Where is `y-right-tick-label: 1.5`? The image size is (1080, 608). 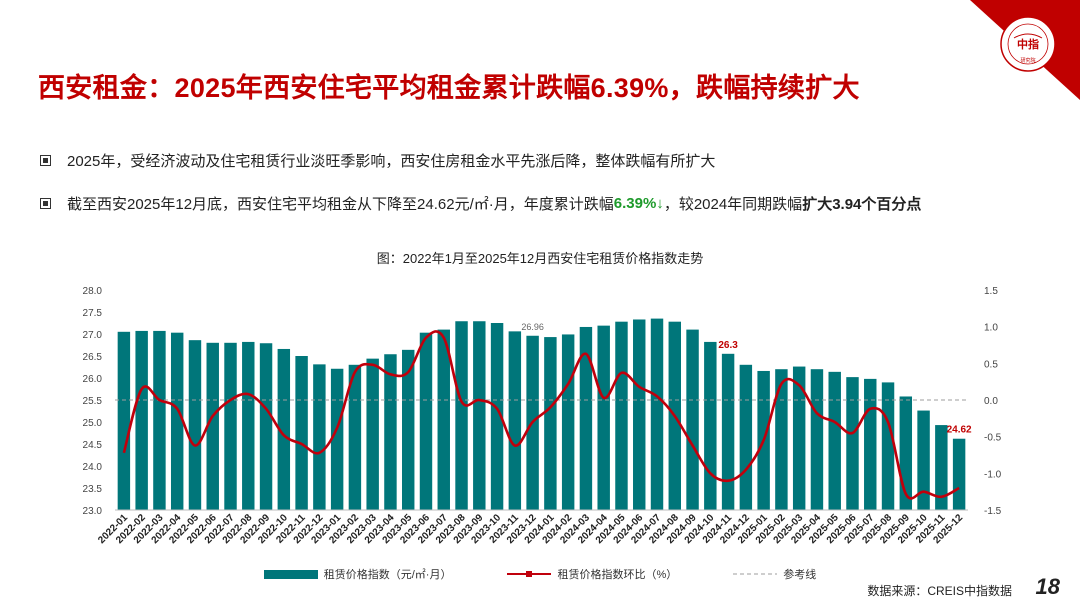 y-right-tick-label: 1.5 is located at coordinates (991, 291).